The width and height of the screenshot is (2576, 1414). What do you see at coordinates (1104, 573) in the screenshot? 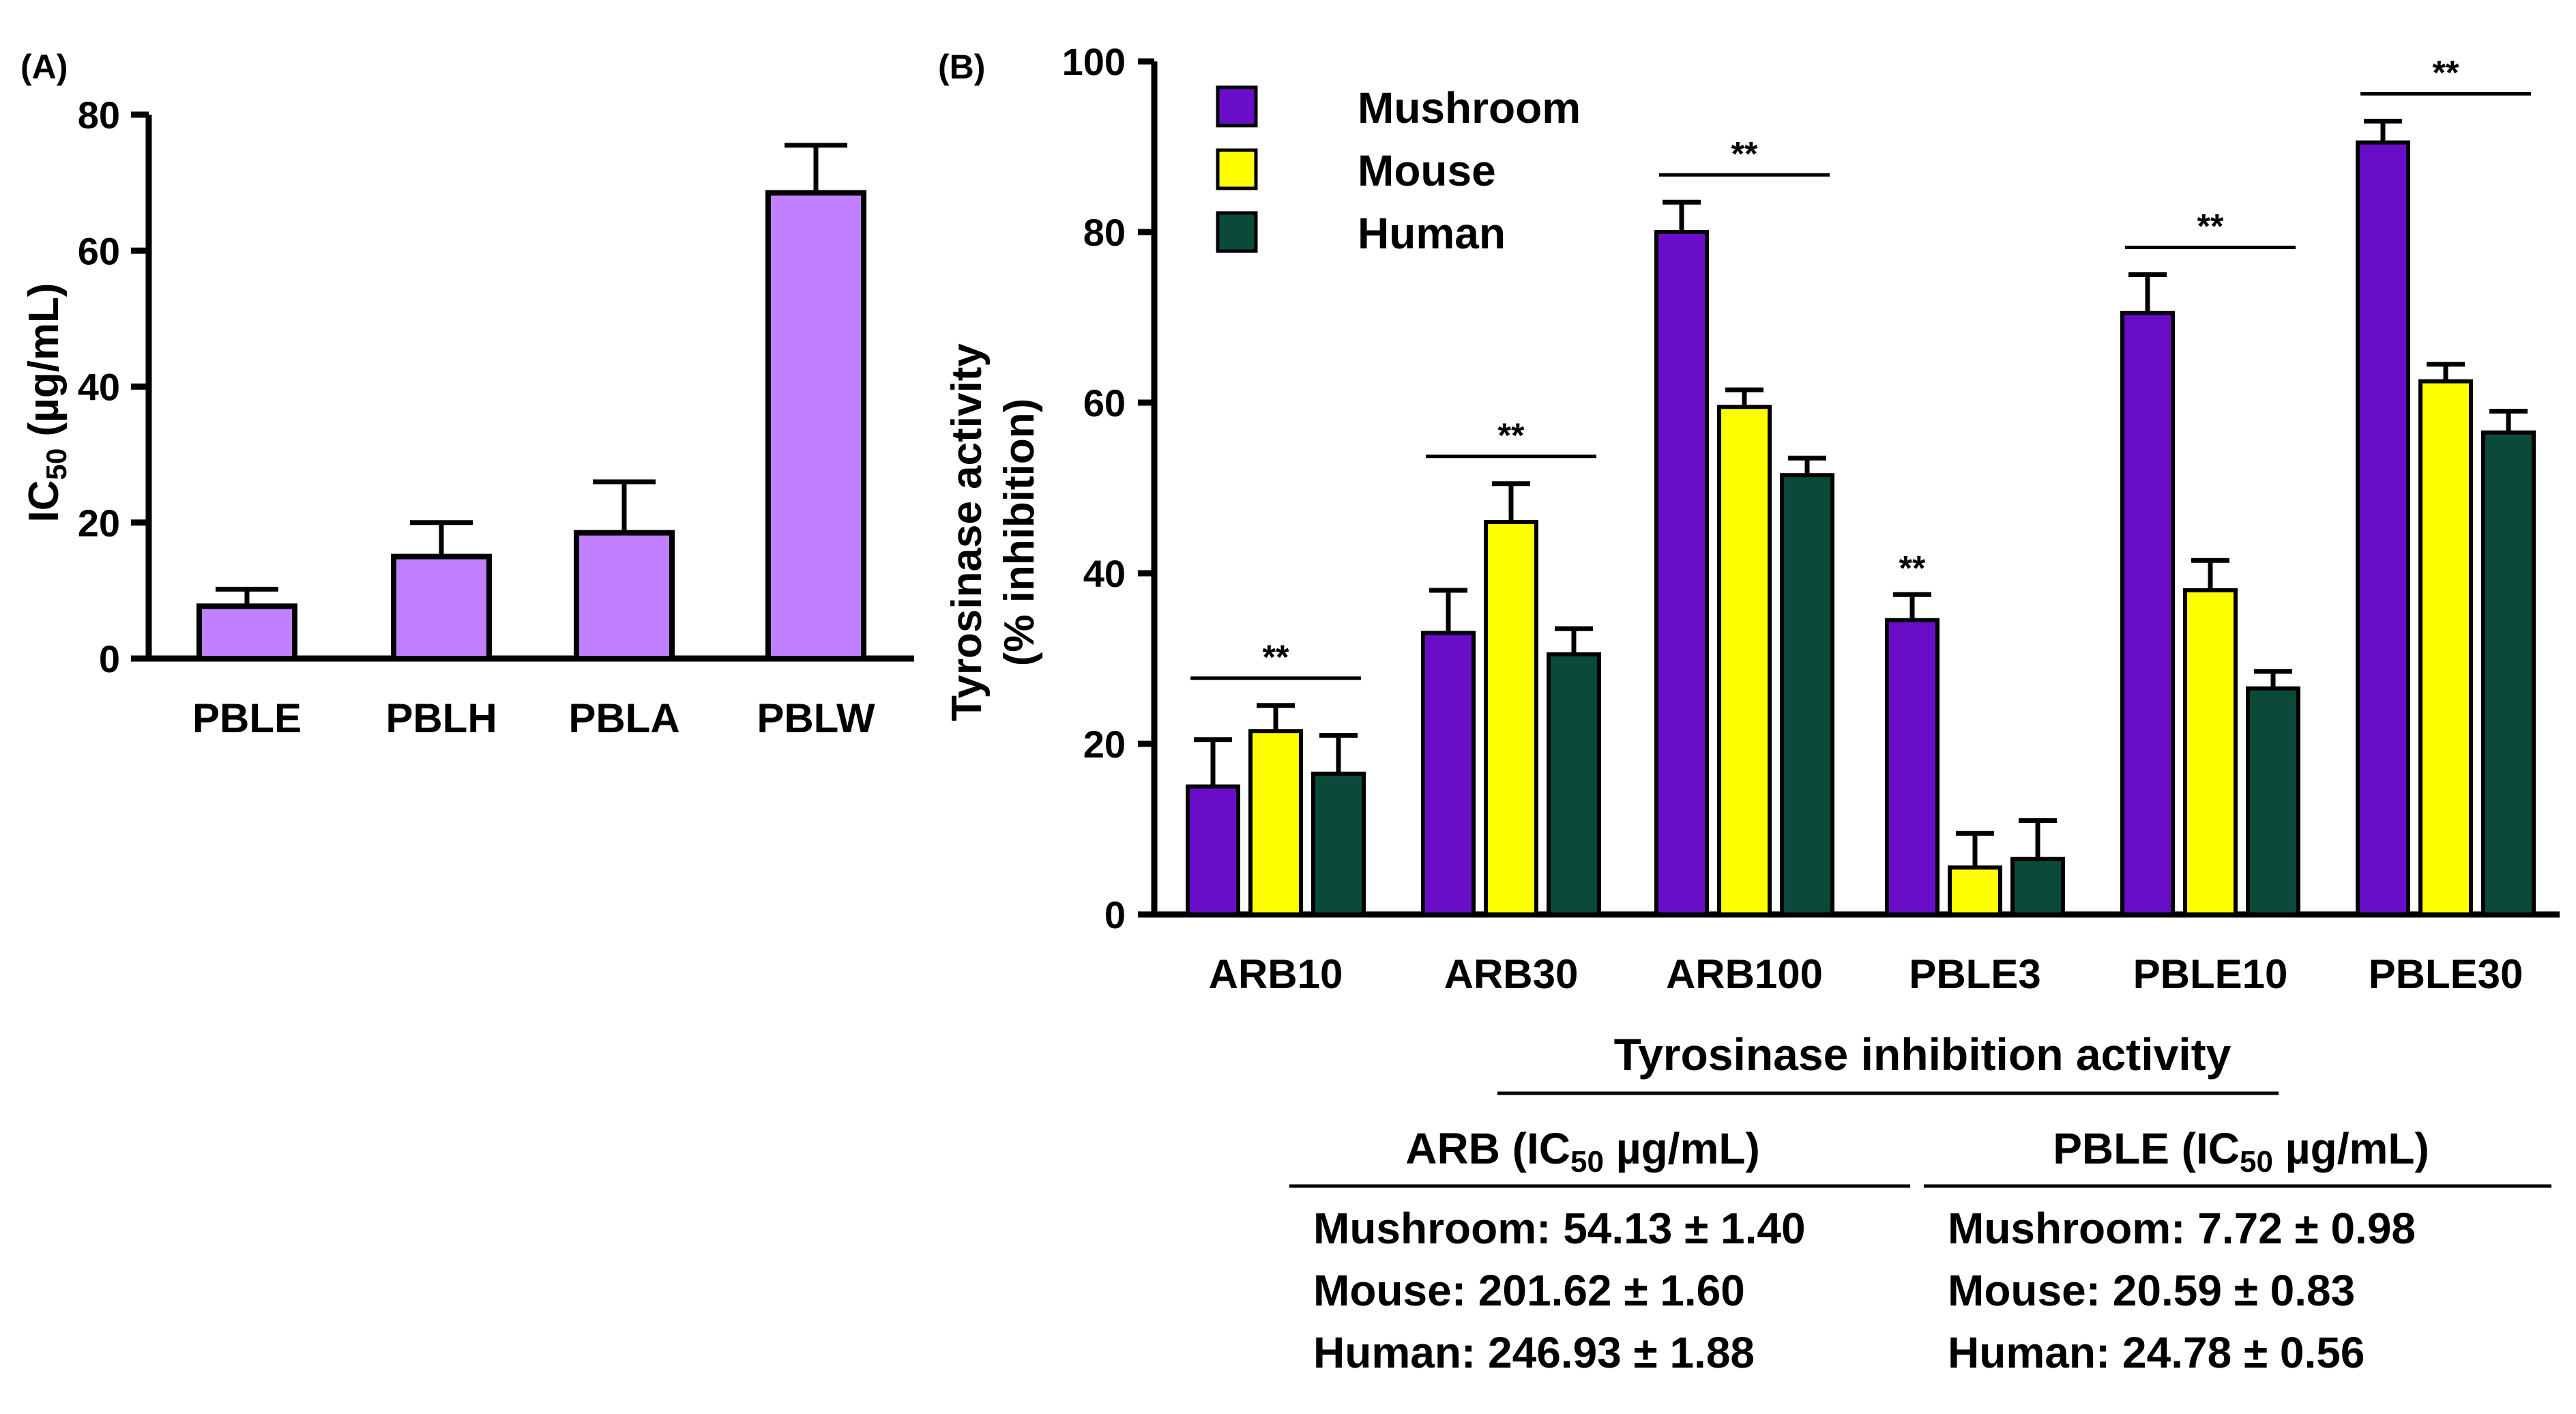
I see `panel-b-y-tick-label: 40` at bounding box center [1104, 573].